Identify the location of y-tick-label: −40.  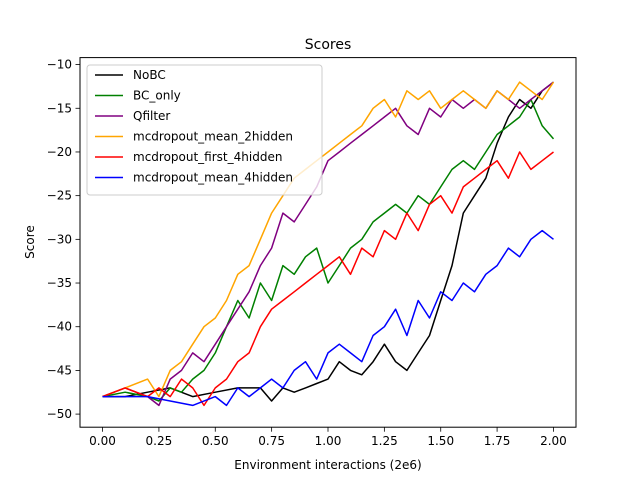
(59, 327).